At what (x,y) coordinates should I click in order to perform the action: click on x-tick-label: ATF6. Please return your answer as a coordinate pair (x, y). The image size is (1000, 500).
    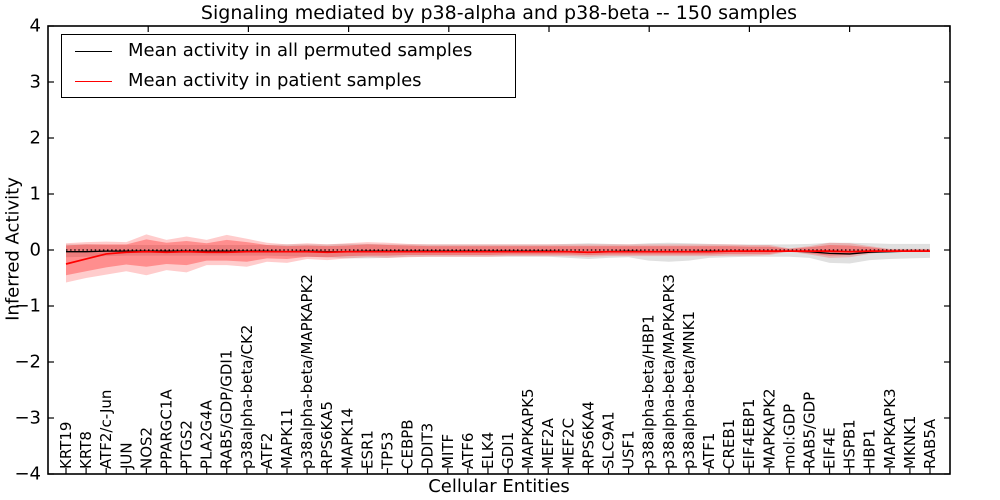
    Looking at the image, I should click on (468, 451).